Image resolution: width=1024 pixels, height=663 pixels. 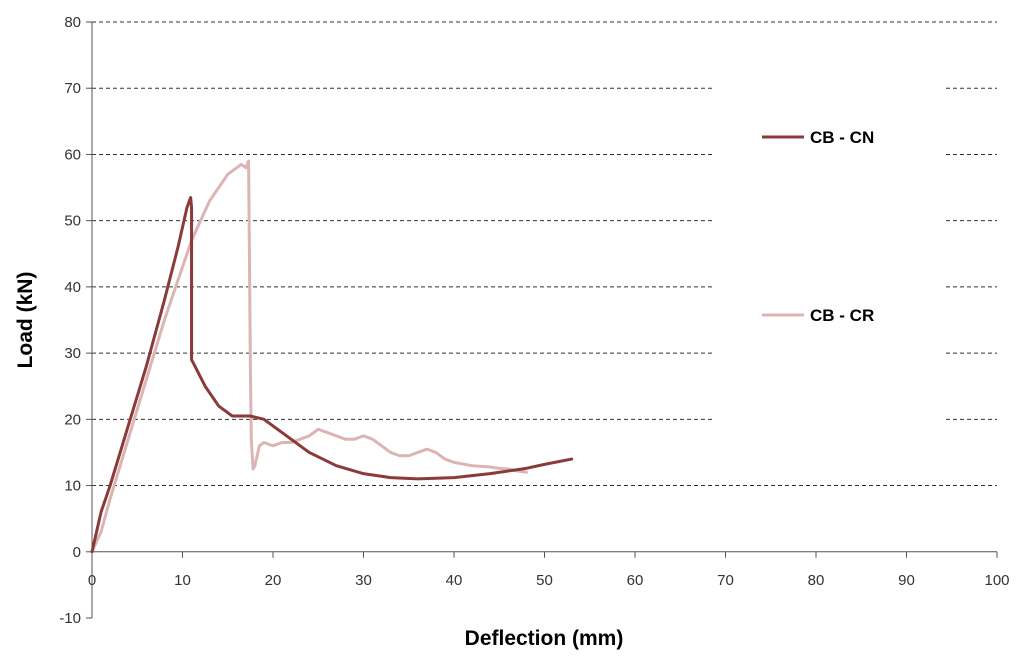 I want to click on y-tick-label: 50, so click(x=72, y=221).